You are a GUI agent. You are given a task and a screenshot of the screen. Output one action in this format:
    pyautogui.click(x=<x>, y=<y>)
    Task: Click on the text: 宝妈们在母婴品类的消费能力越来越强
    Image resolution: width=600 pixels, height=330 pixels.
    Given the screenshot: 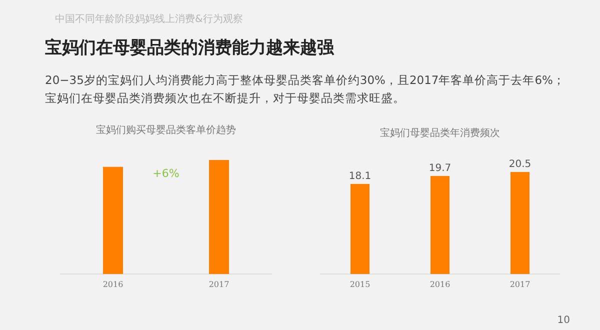 What is the action you would take?
    pyautogui.click(x=190, y=48)
    